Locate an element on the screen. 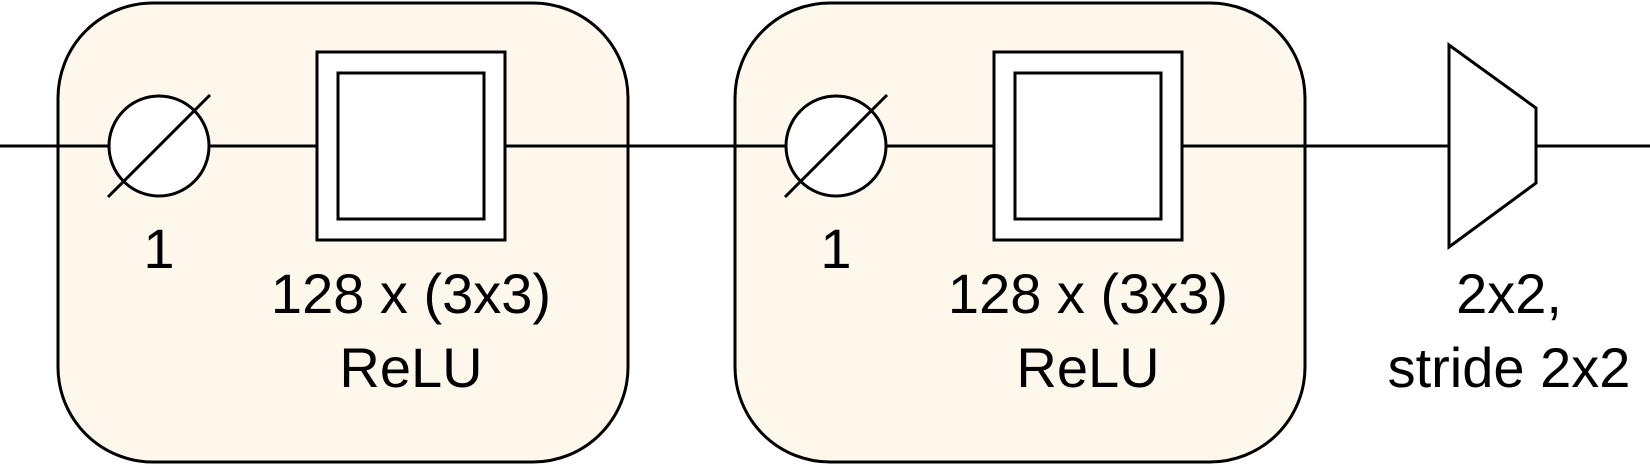  conv-label-1-line2: ReLU is located at coordinates (410, 367).